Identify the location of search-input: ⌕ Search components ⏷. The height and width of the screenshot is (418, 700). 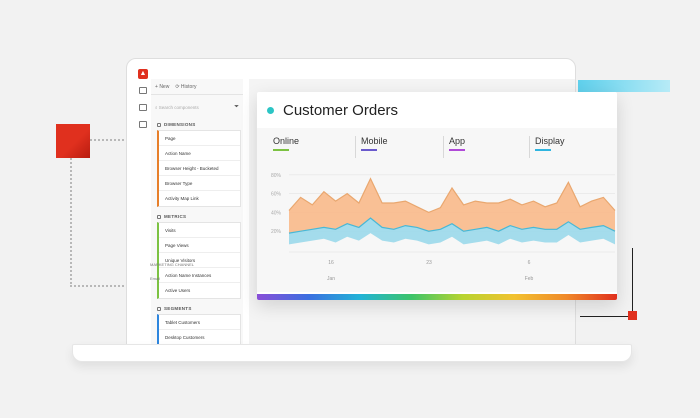
(197, 107).